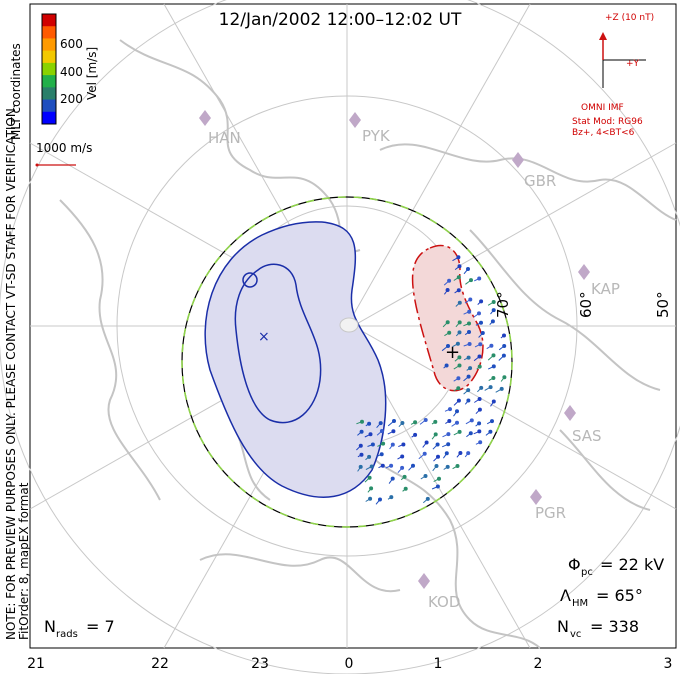 The height and width of the screenshot is (674, 680). What do you see at coordinates (37, 165) in the screenshot?
I see `vector-scale-origin` at bounding box center [37, 165].